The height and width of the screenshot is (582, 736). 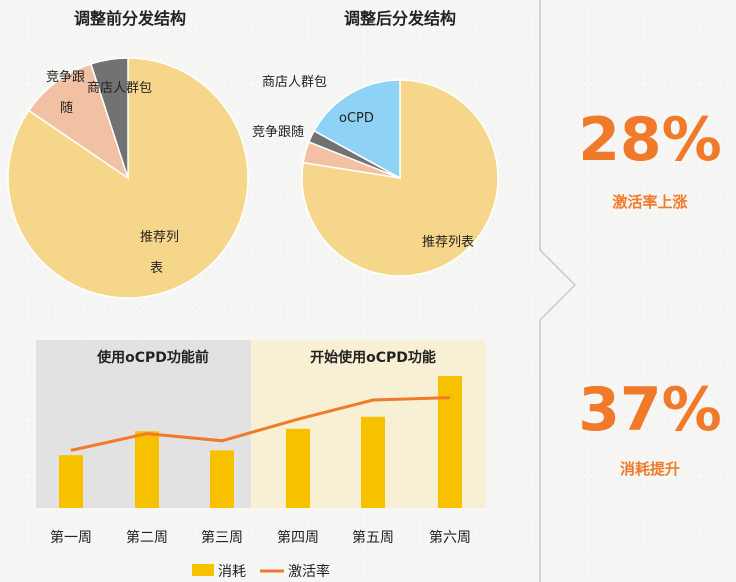 I want to click on line-activation-rate, so click(x=260, y=424).